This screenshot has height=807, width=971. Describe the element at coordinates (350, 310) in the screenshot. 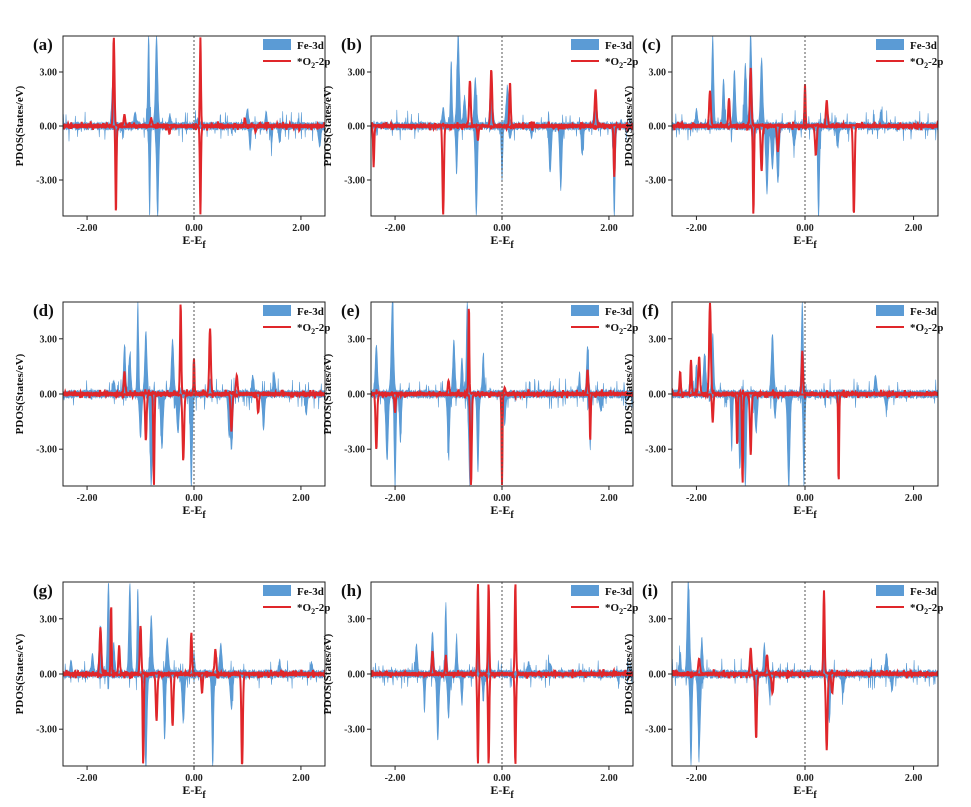

I see `panel-label: (e)` at that location.